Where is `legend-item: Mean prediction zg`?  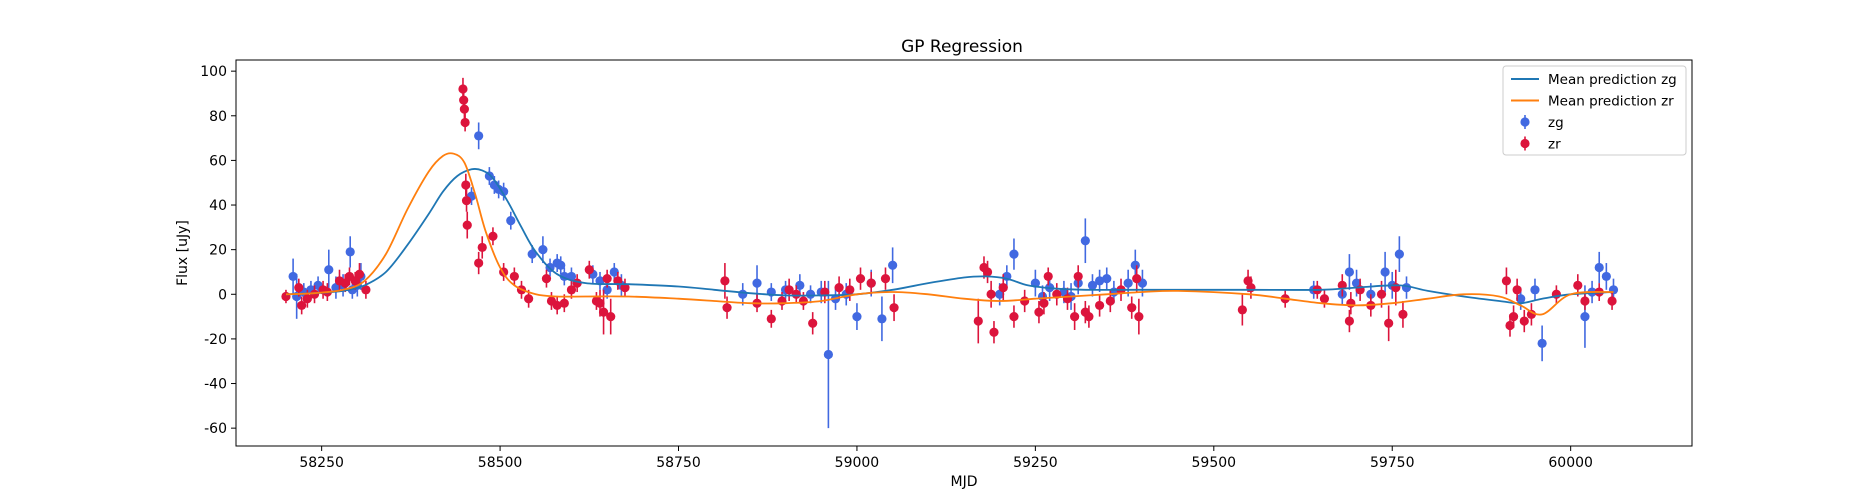
legend-item: Mean prediction zg is located at coordinates (1594, 80).